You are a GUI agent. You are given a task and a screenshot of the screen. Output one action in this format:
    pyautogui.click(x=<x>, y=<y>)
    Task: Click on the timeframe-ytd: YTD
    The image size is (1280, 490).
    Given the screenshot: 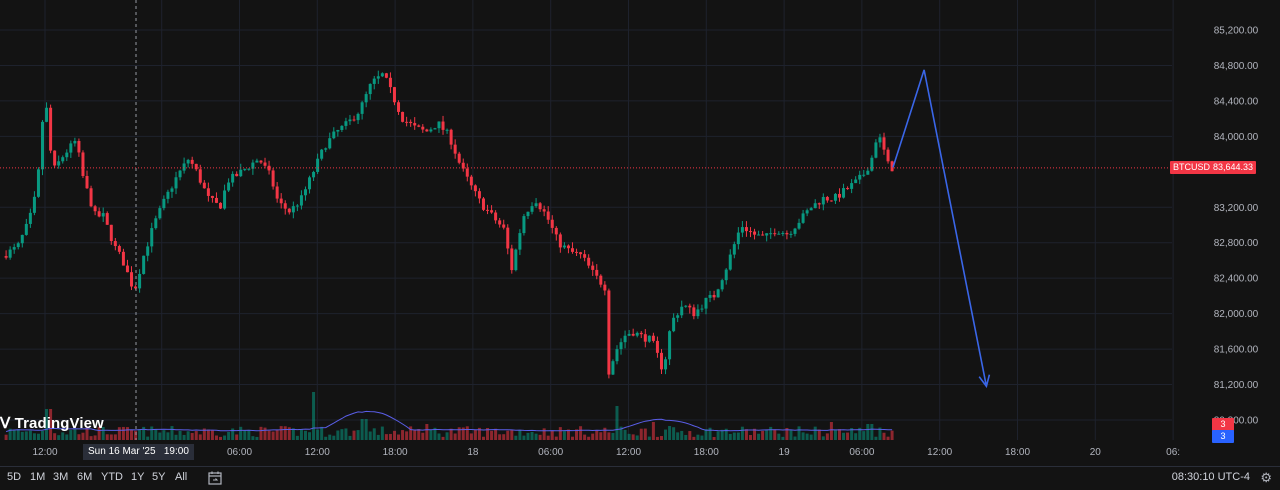 What is the action you would take?
    pyautogui.click(x=112, y=477)
    